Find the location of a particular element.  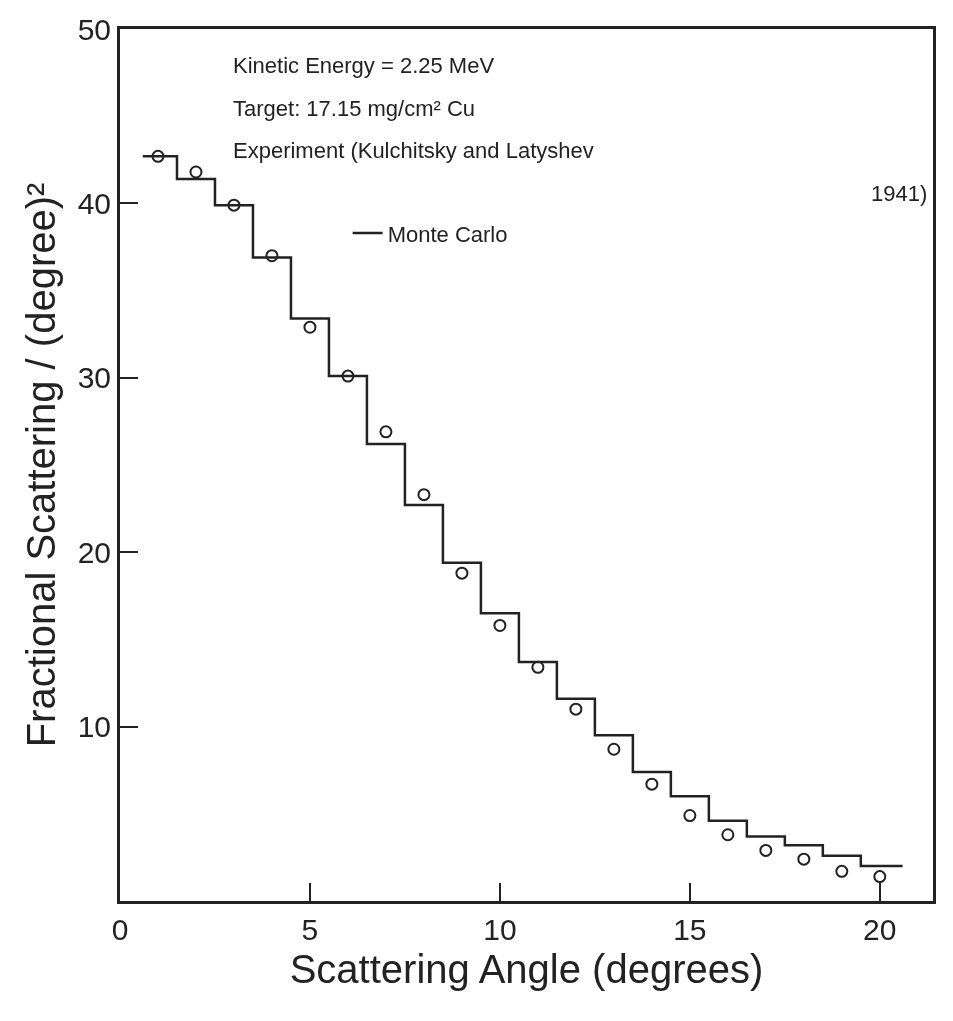

x-tick-label: 5 is located at coordinates (310, 929).